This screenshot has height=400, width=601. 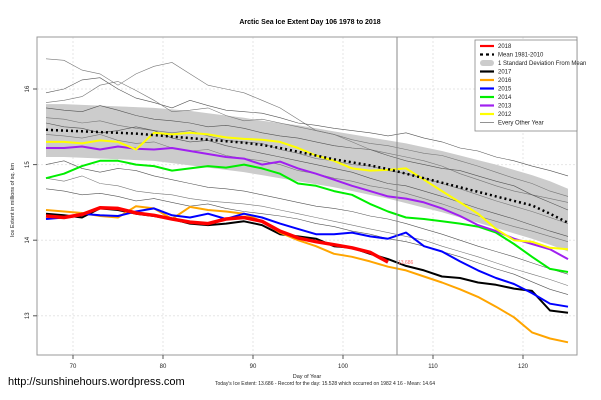 What do you see at coordinates (13, 200) in the screenshot?
I see `y-axis-label: Ice Extent in millions of sq. km` at bounding box center [13, 200].